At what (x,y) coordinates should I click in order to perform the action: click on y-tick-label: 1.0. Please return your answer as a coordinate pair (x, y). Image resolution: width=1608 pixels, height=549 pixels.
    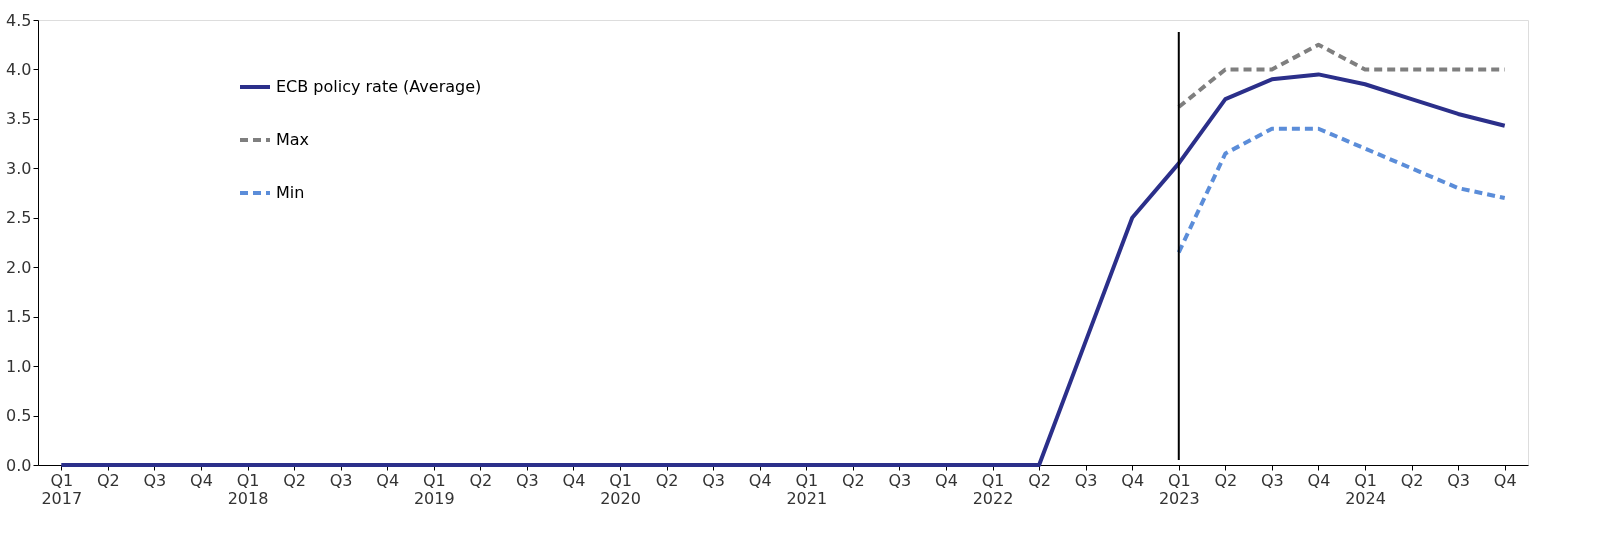
    Looking at the image, I should click on (19, 366).